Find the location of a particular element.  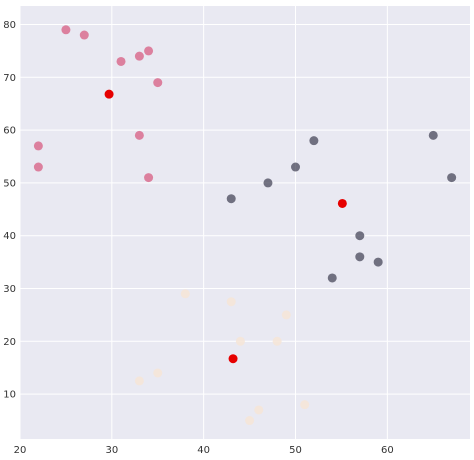

y-tick-label: 30 is located at coordinates (9, 289).